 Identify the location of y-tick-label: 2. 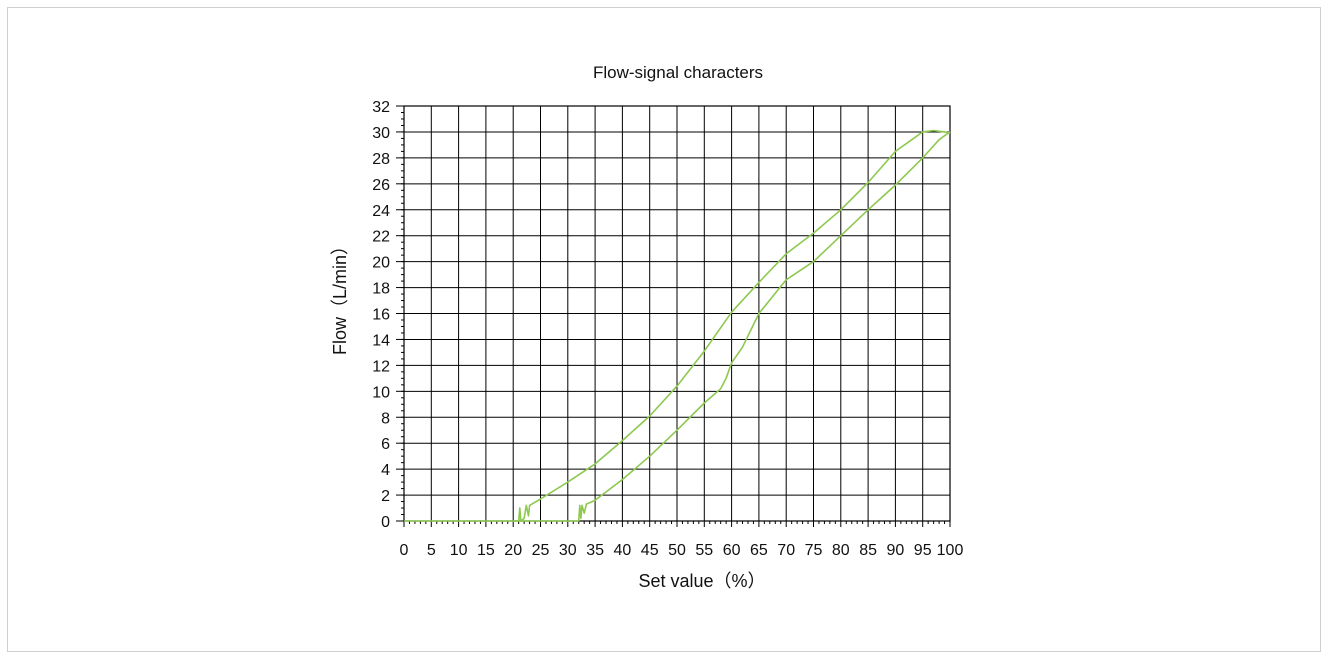
(385, 496).